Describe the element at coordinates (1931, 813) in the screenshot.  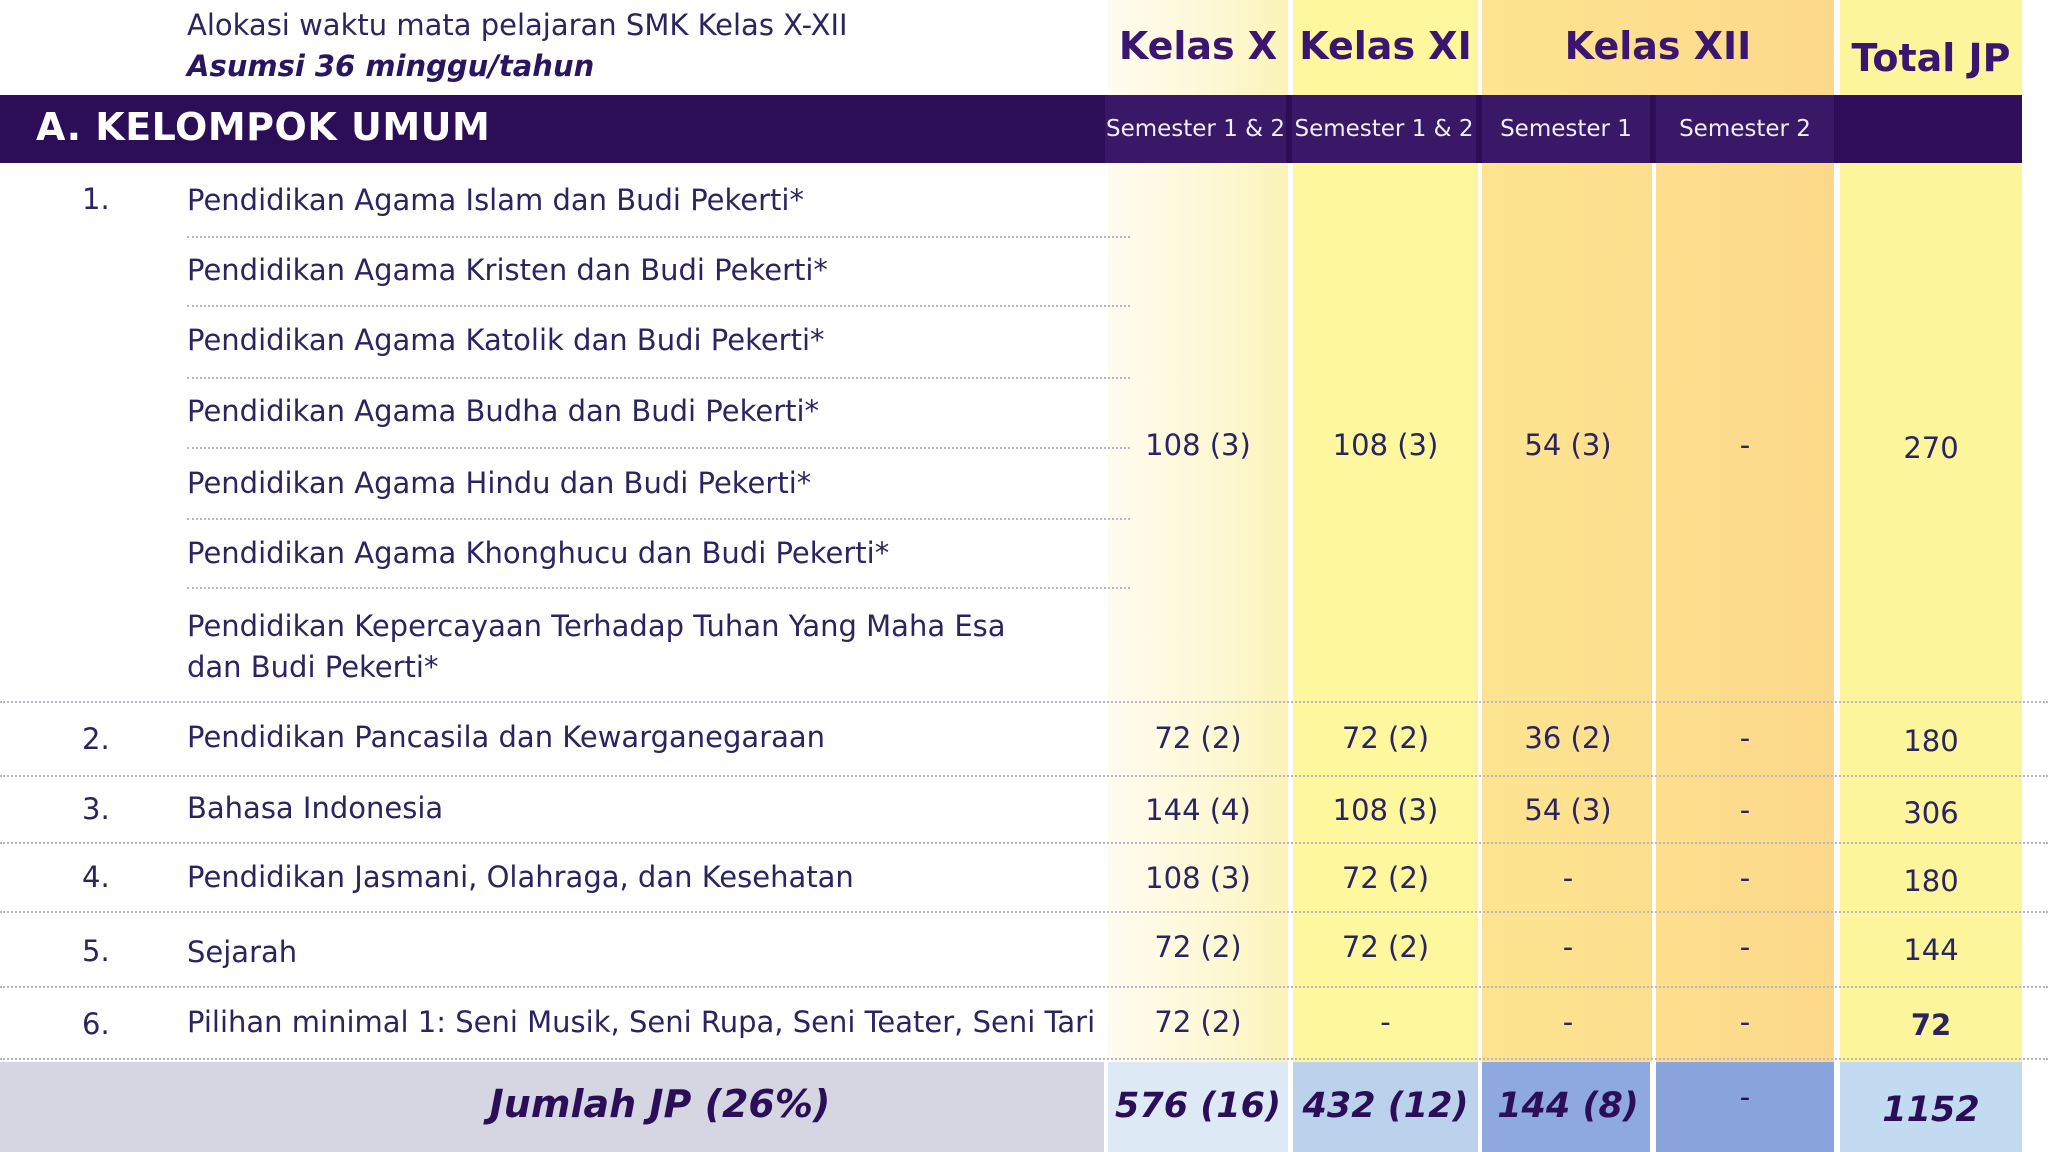
I see `total-value: 306` at that location.